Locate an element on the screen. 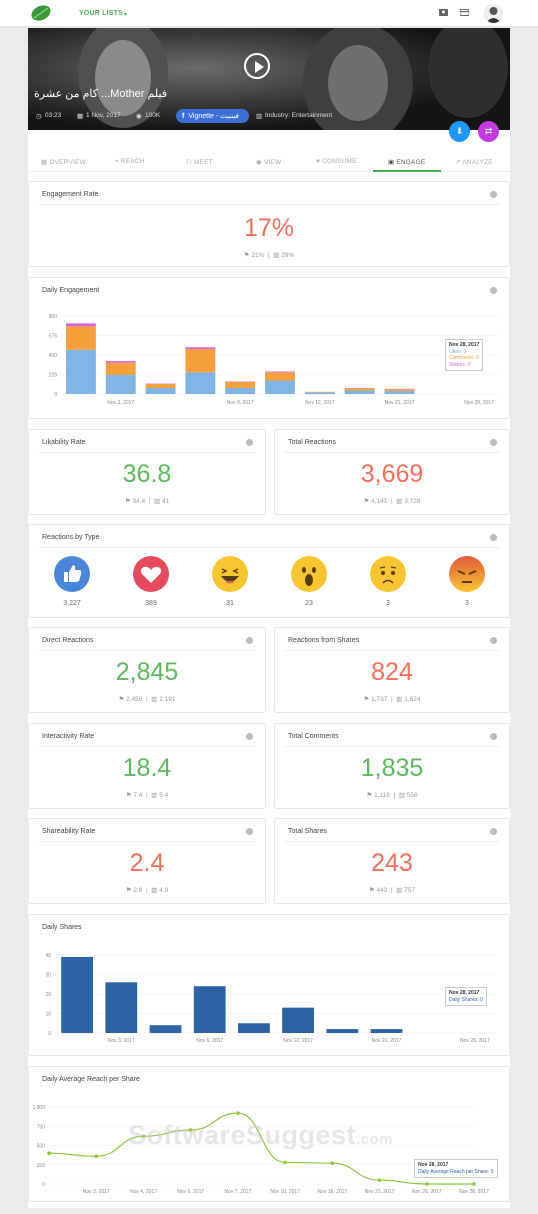  x-tick-label: Nov 6, 2017 is located at coordinates (190, 1192).